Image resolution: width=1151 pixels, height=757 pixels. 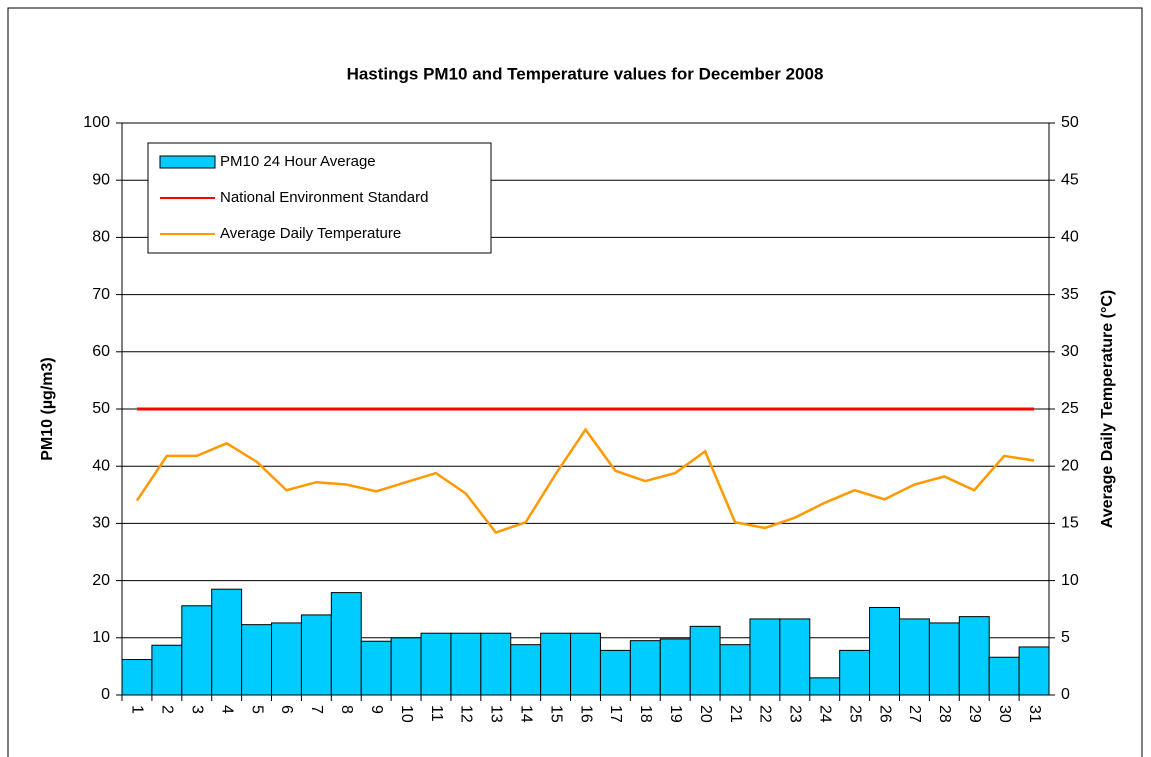 What do you see at coordinates (101, 179) in the screenshot?
I see `y-tick-label: 90` at bounding box center [101, 179].